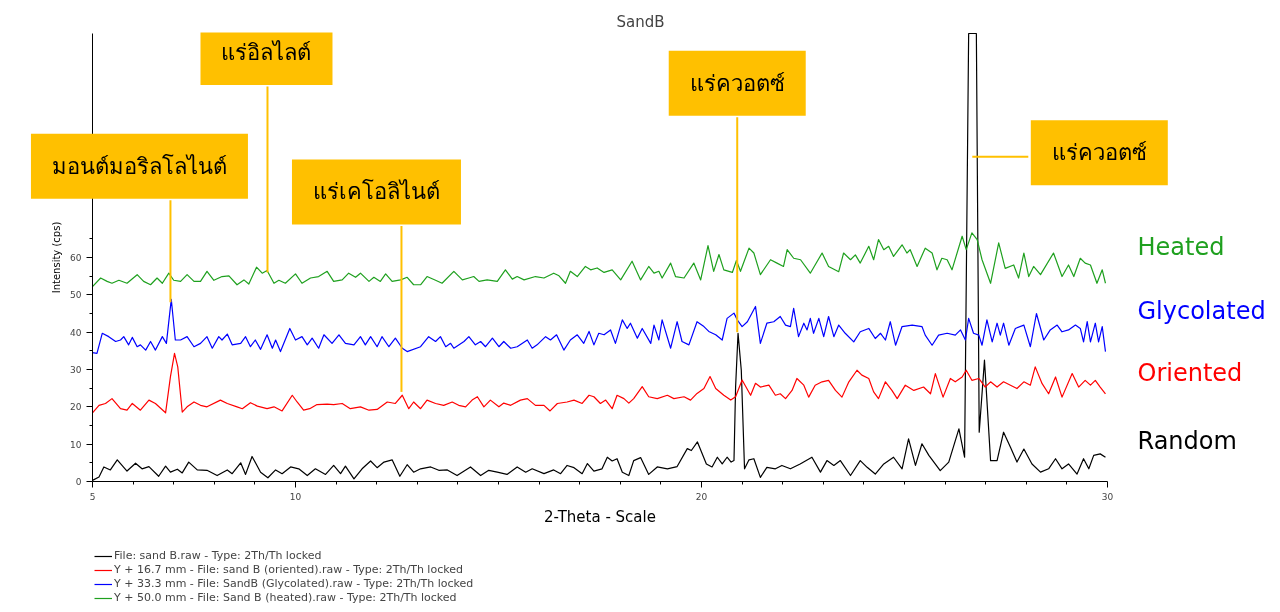 Image resolution: width=1280 pixels, height=612 pixels. What do you see at coordinates (1107, 496) in the screenshot?
I see `x-tick-label: 30` at bounding box center [1107, 496].